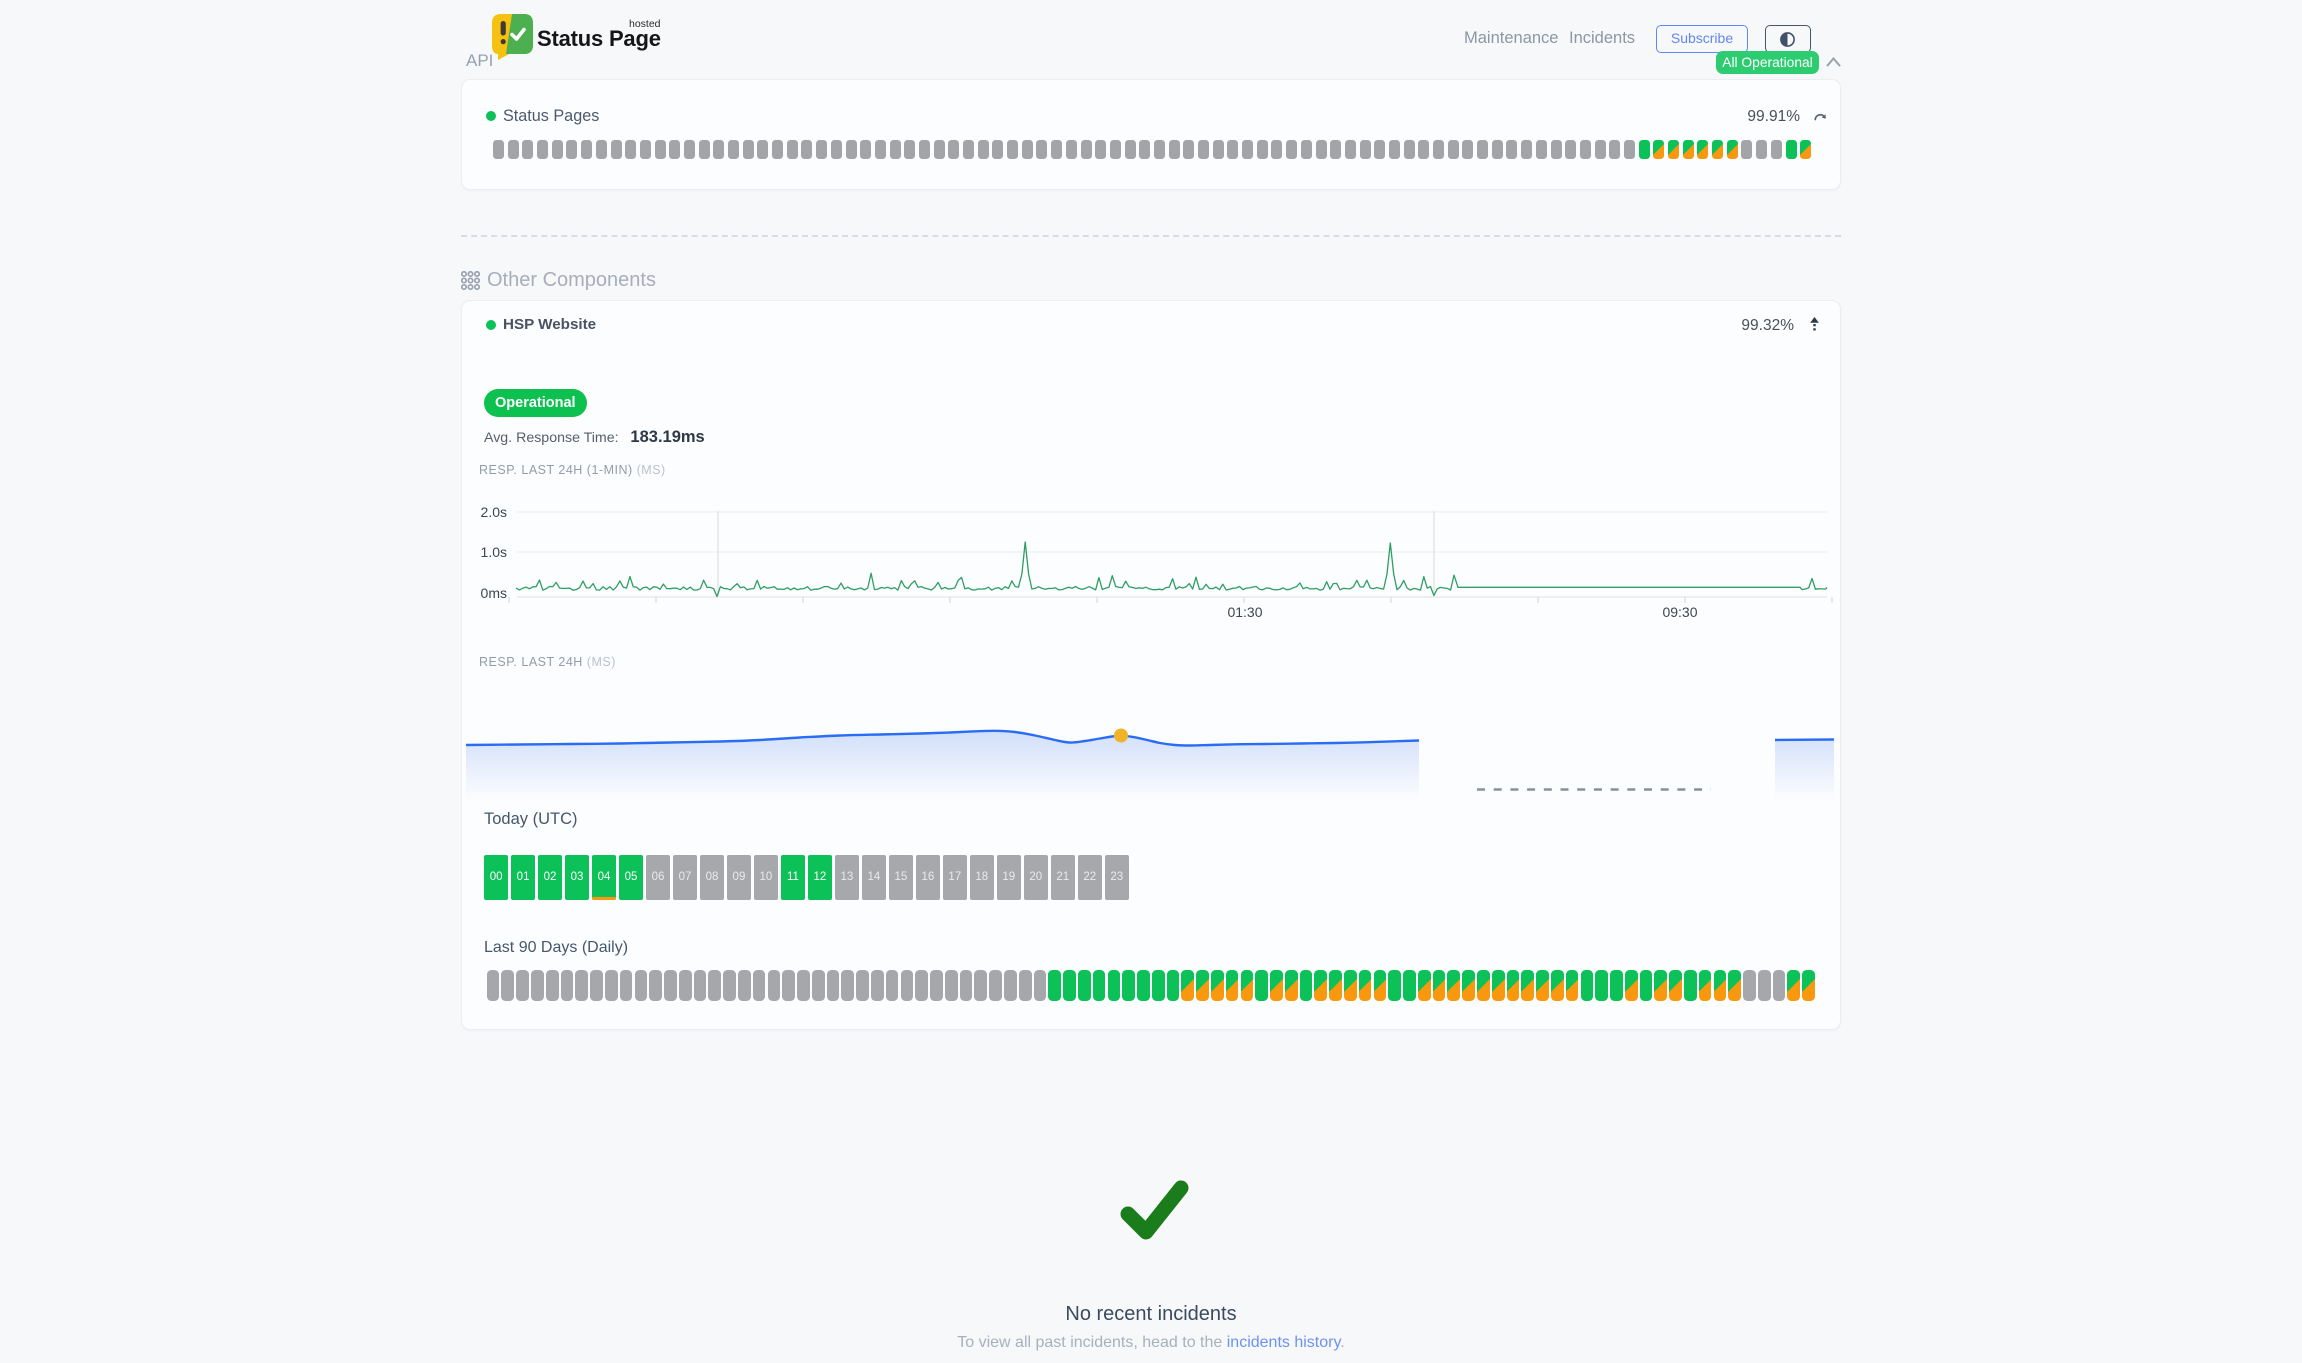 Image resolution: width=2302 pixels, height=1363 pixels. What do you see at coordinates (494, 552) in the screenshot?
I see `svg-text: 1.0s` at bounding box center [494, 552].